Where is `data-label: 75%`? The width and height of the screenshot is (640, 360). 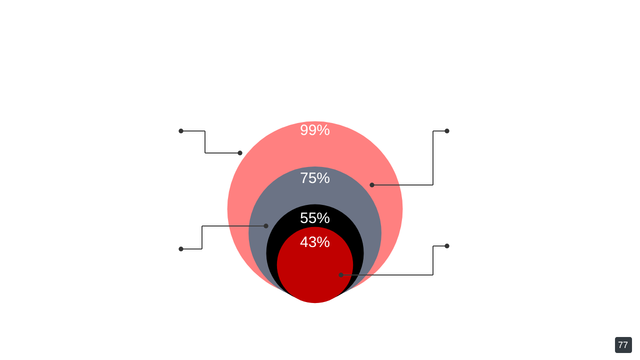
data-label: 75% is located at coordinates (315, 178).